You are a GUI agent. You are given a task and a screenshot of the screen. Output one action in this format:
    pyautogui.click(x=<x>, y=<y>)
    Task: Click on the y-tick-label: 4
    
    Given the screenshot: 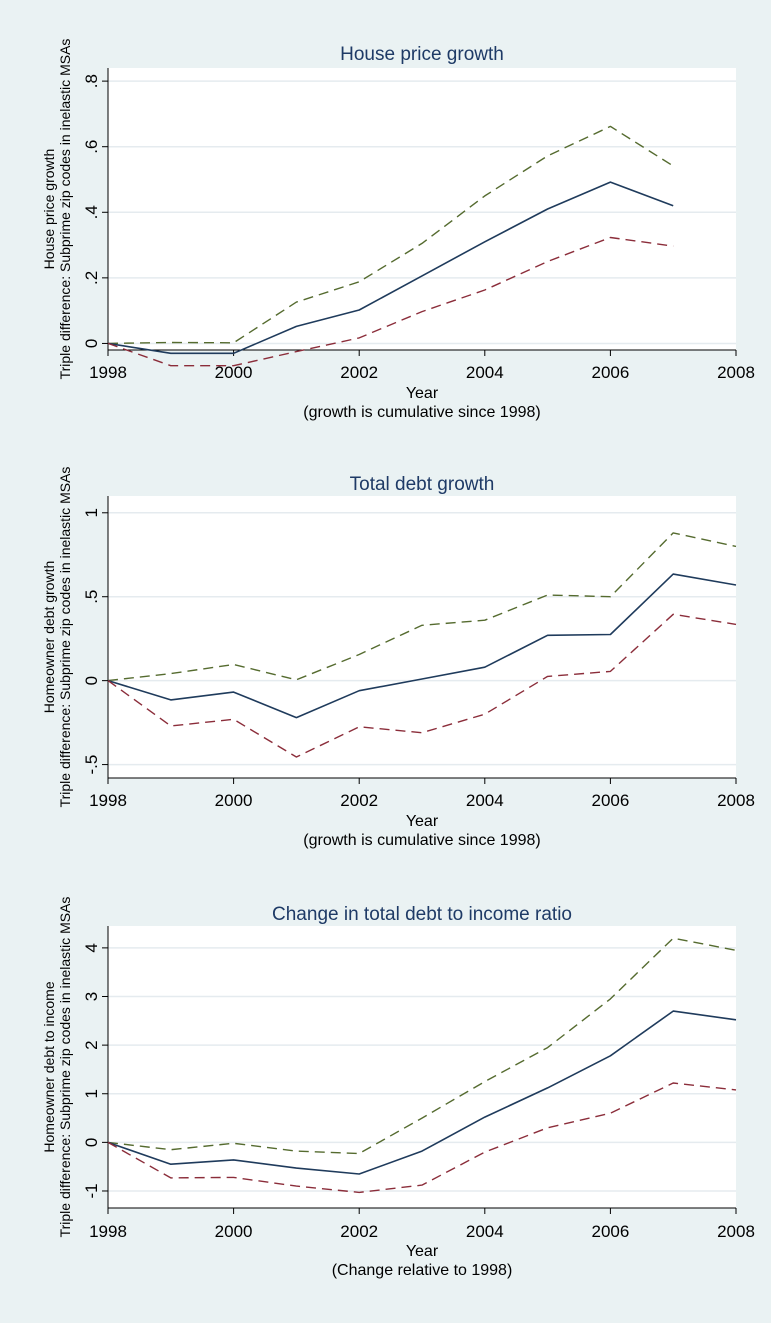 What is the action you would take?
    pyautogui.click(x=91, y=947)
    